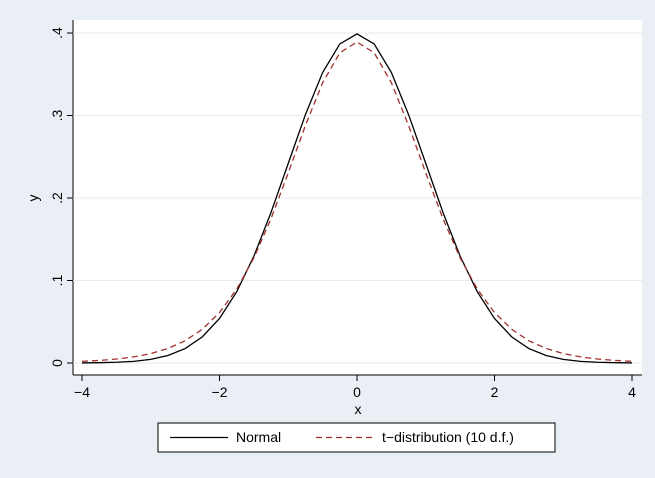  I want to click on x-tick-label: 0, so click(357, 392).